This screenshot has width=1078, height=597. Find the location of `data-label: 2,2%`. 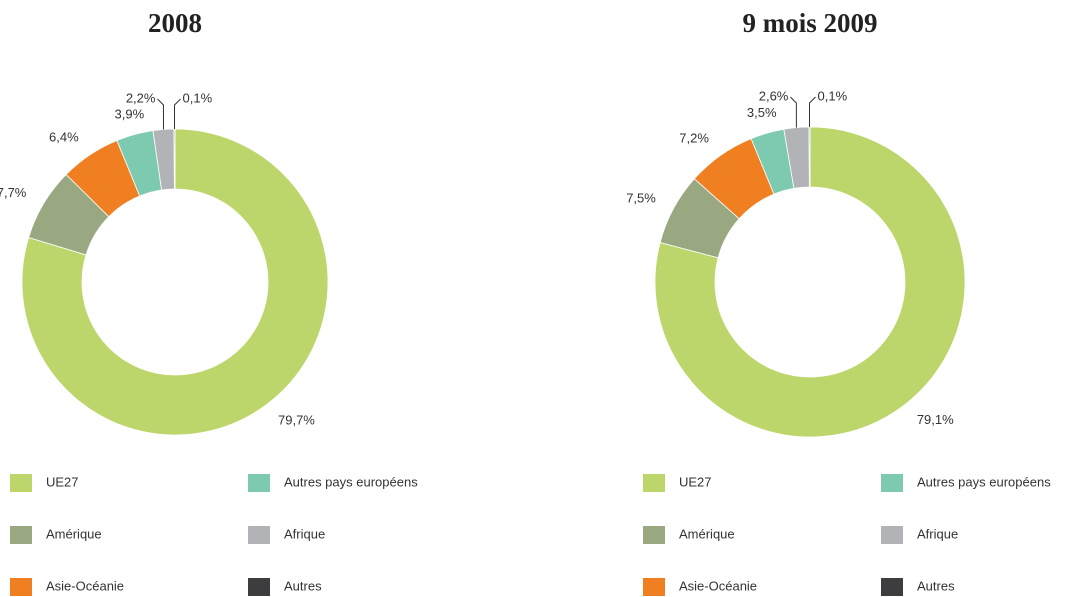

data-label: 2,2% is located at coordinates (141, 97).